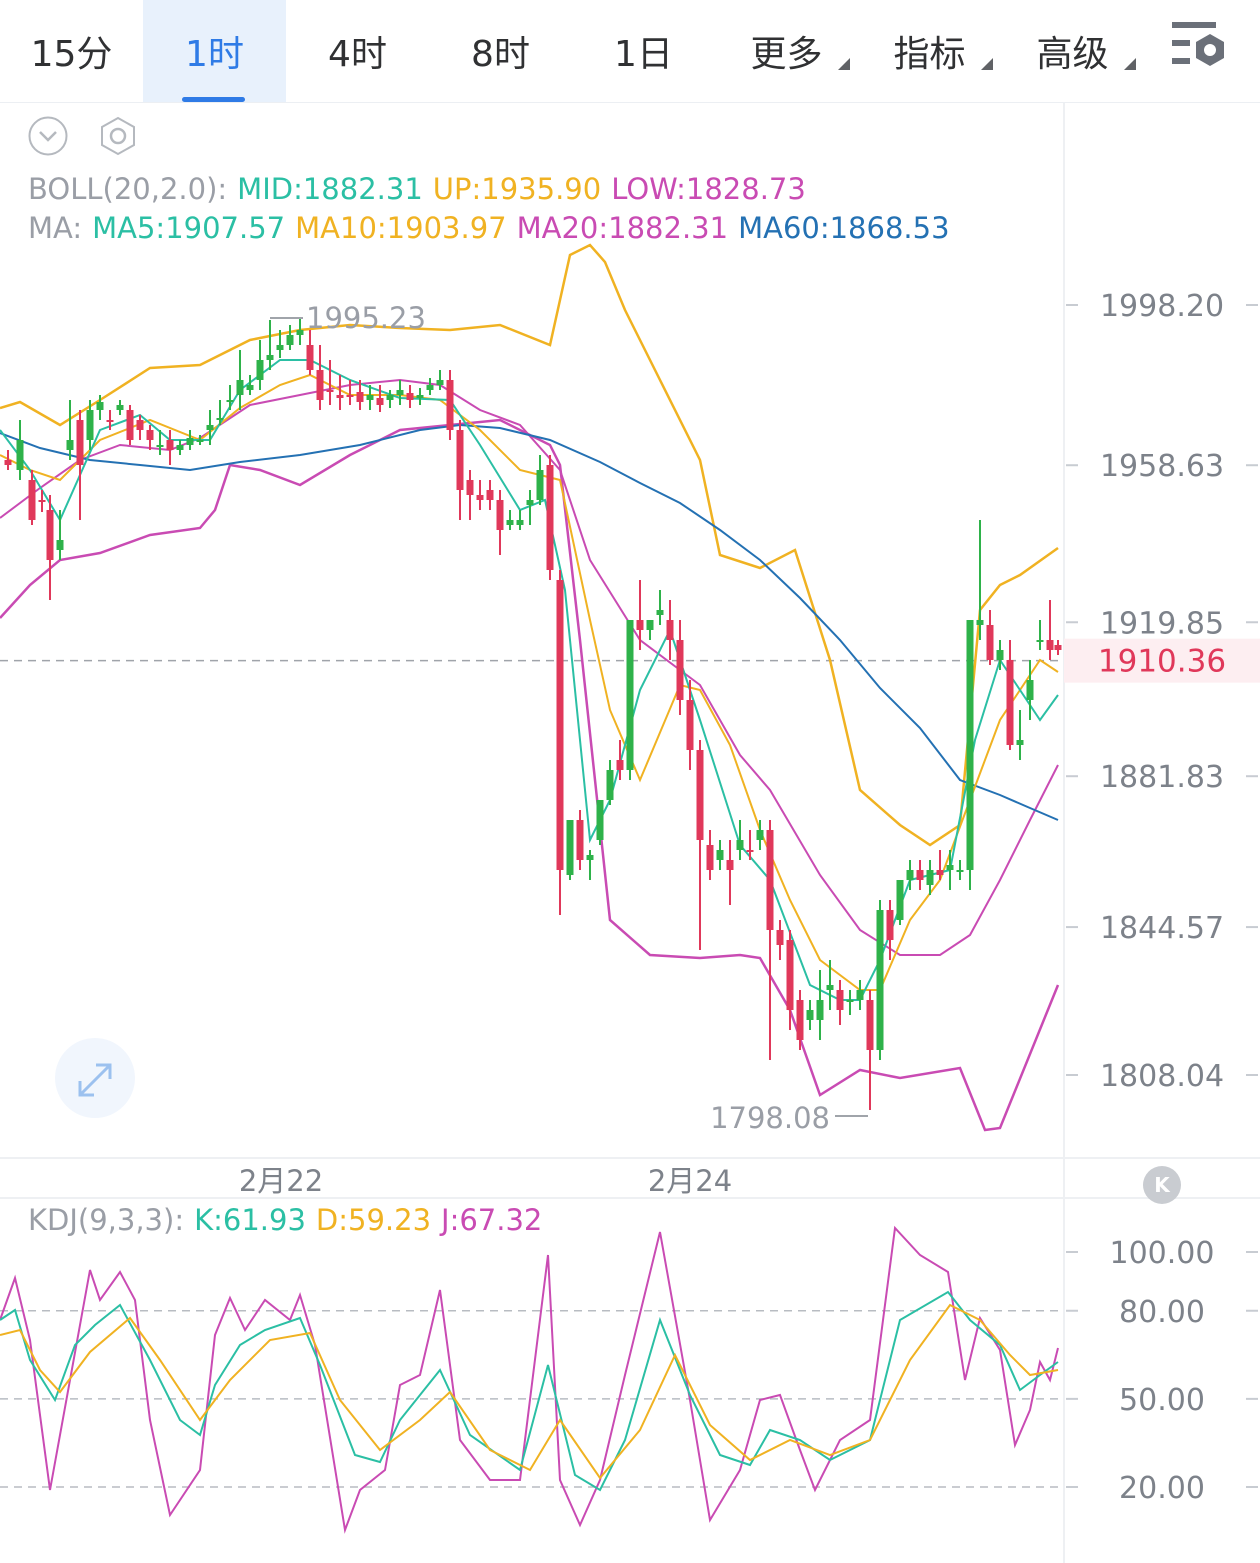  Describe the element at coordinates (1162, 466) in the screenshot. I see `y-tick-label: 1958.63` at that location.